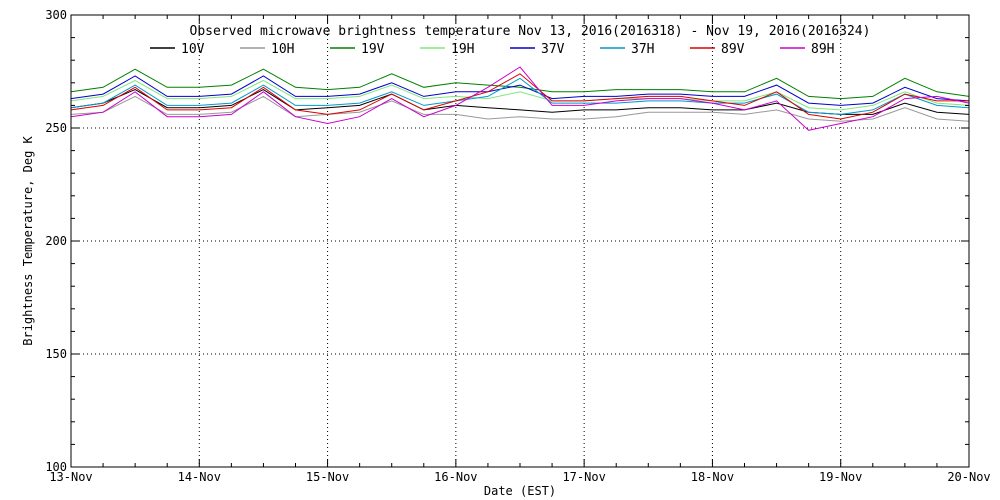 This screenshot has height=500, width=1000. What do you see at coordinates (193, 49) in the screenshot?
I see `legend-label: 10V` at bounding box center [193, 49].